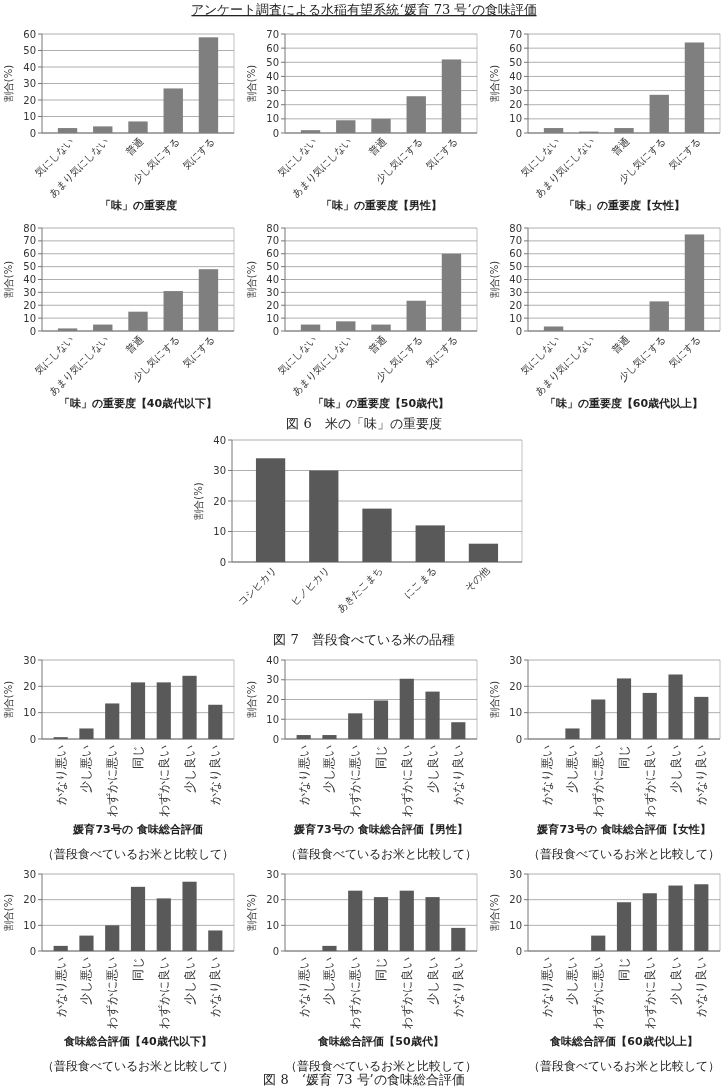  I want to click on x-axis-title: 「味」の重要度【40歳代以下】, so click(138, 403).